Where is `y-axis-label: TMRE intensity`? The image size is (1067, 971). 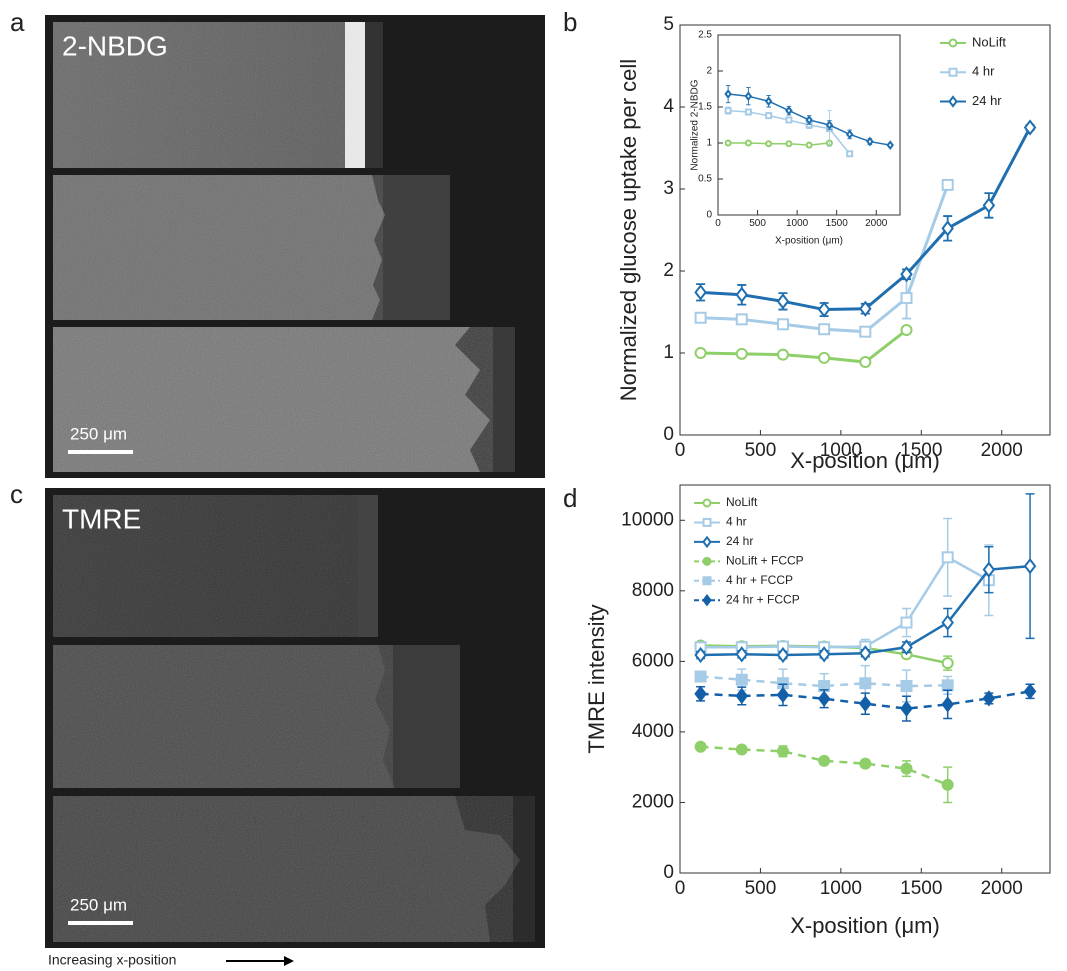
y-axis-label: TMRE intensity is located at coordinates (596, 678).